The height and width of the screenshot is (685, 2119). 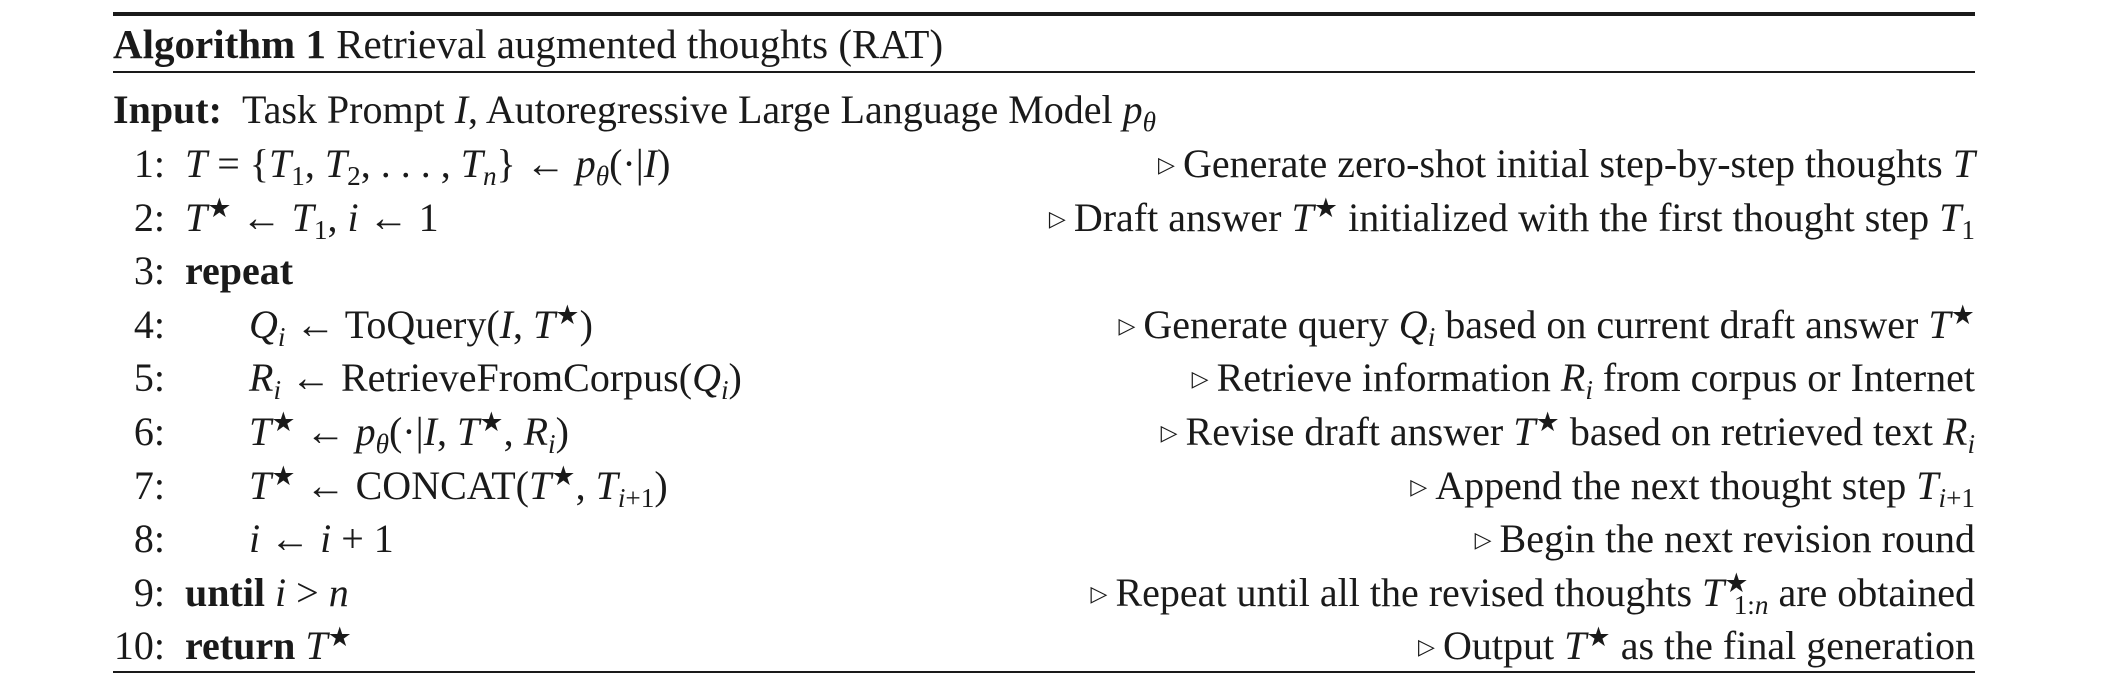 What do you see at coordinates (1044, 271) in the screenshot?
I see `algorithm-line: 3: repeat` at bounding box center [1044, 271].